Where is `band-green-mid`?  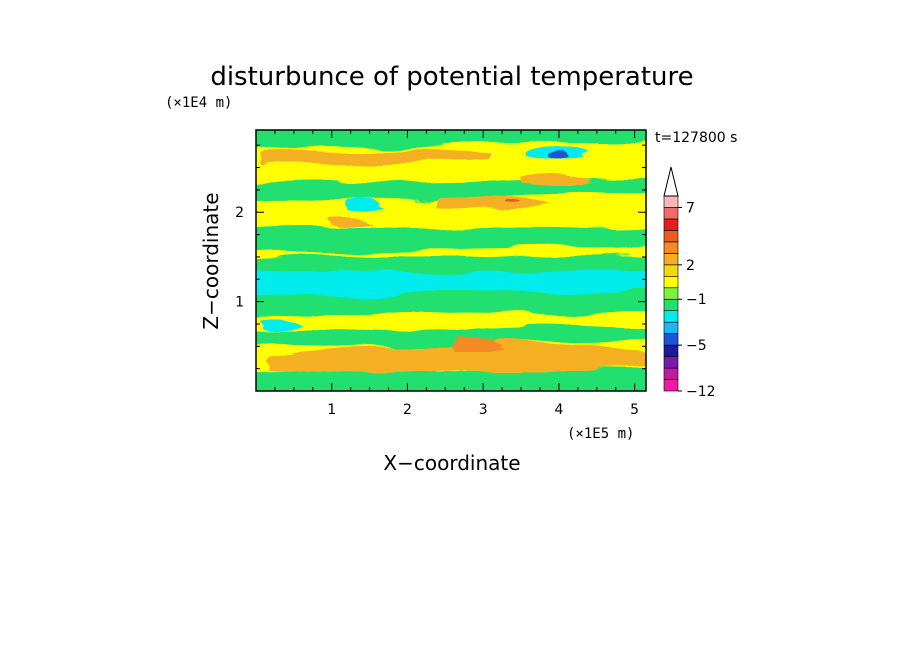 band-green-mid is located at coordinates (451, 239).